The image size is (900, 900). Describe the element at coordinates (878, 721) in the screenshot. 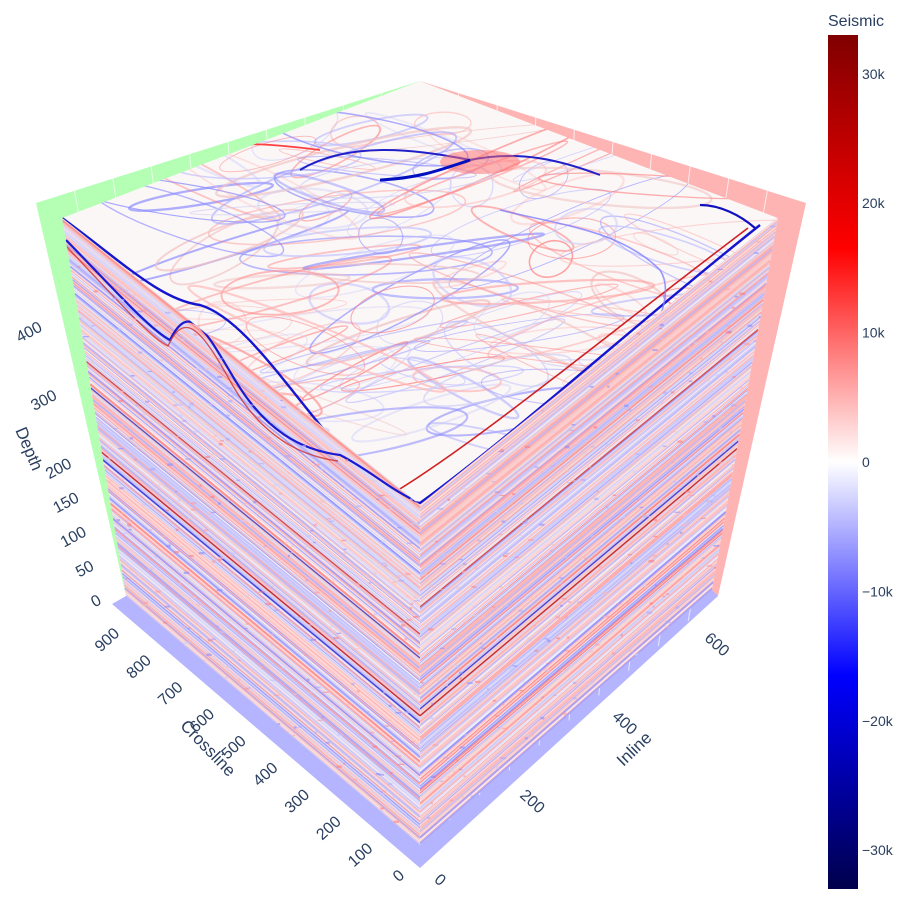

I see `colorbar-tick-label: −20k` at that location.